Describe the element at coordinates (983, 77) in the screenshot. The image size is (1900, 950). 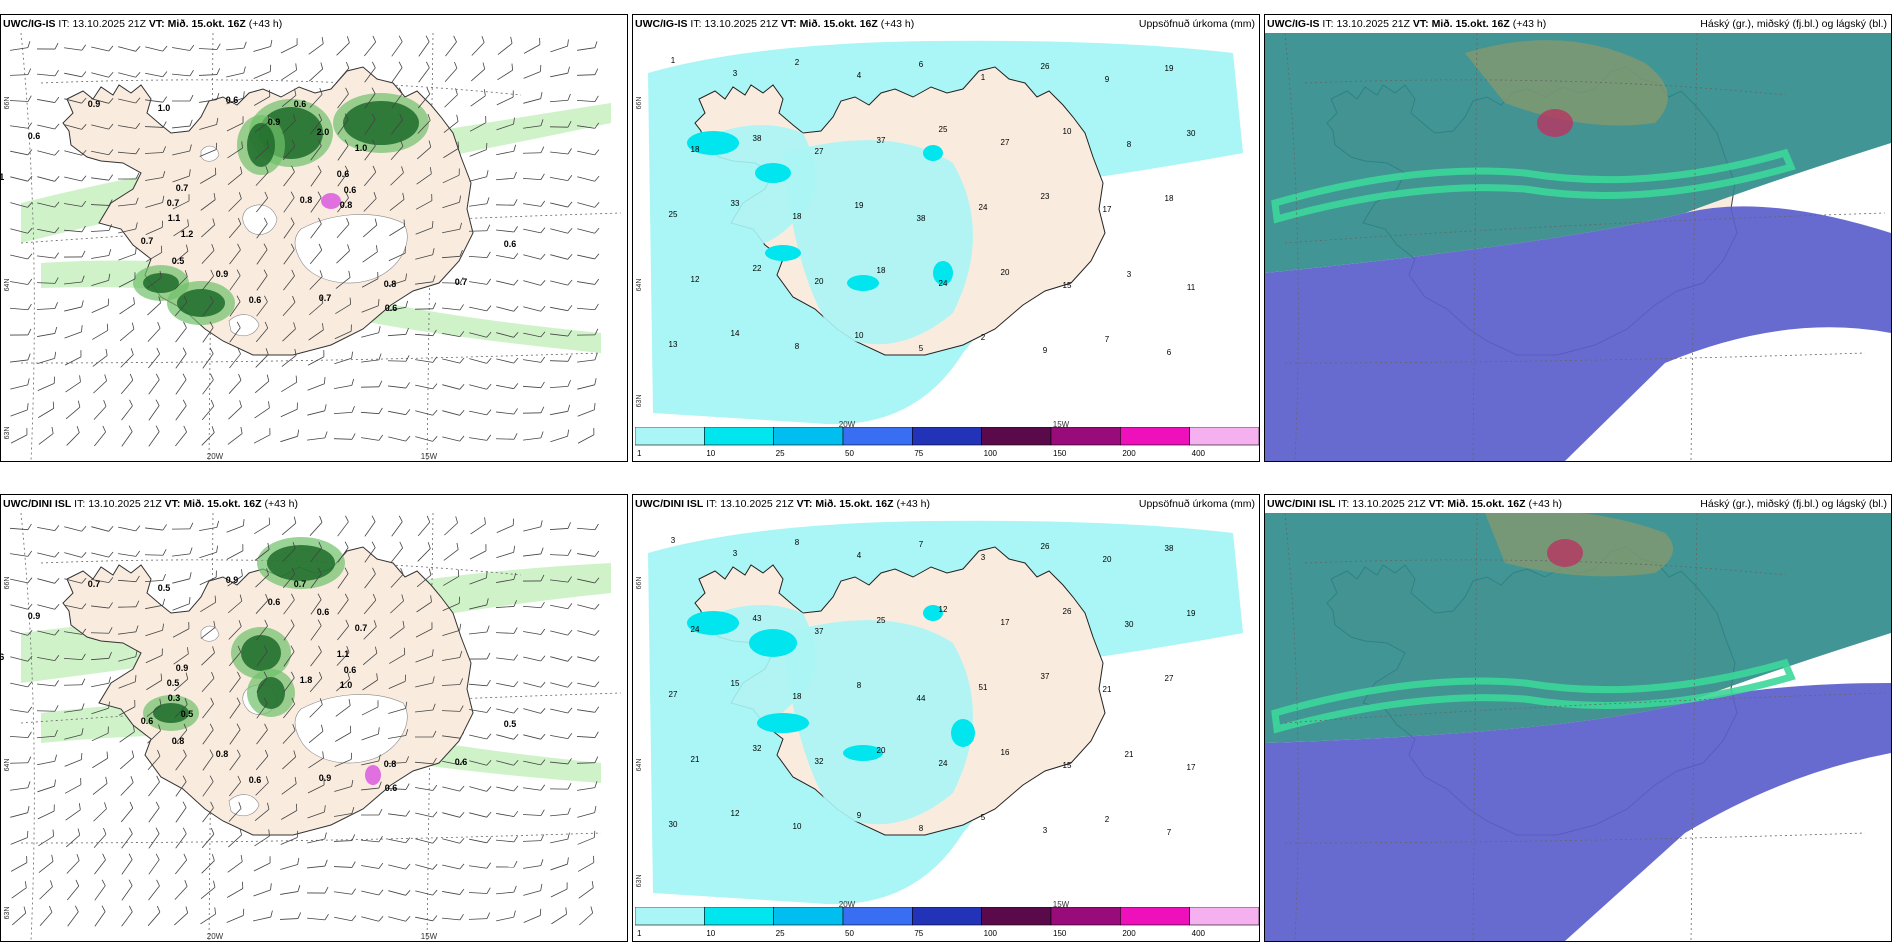
I see `precip-value-label: 1` at that location.